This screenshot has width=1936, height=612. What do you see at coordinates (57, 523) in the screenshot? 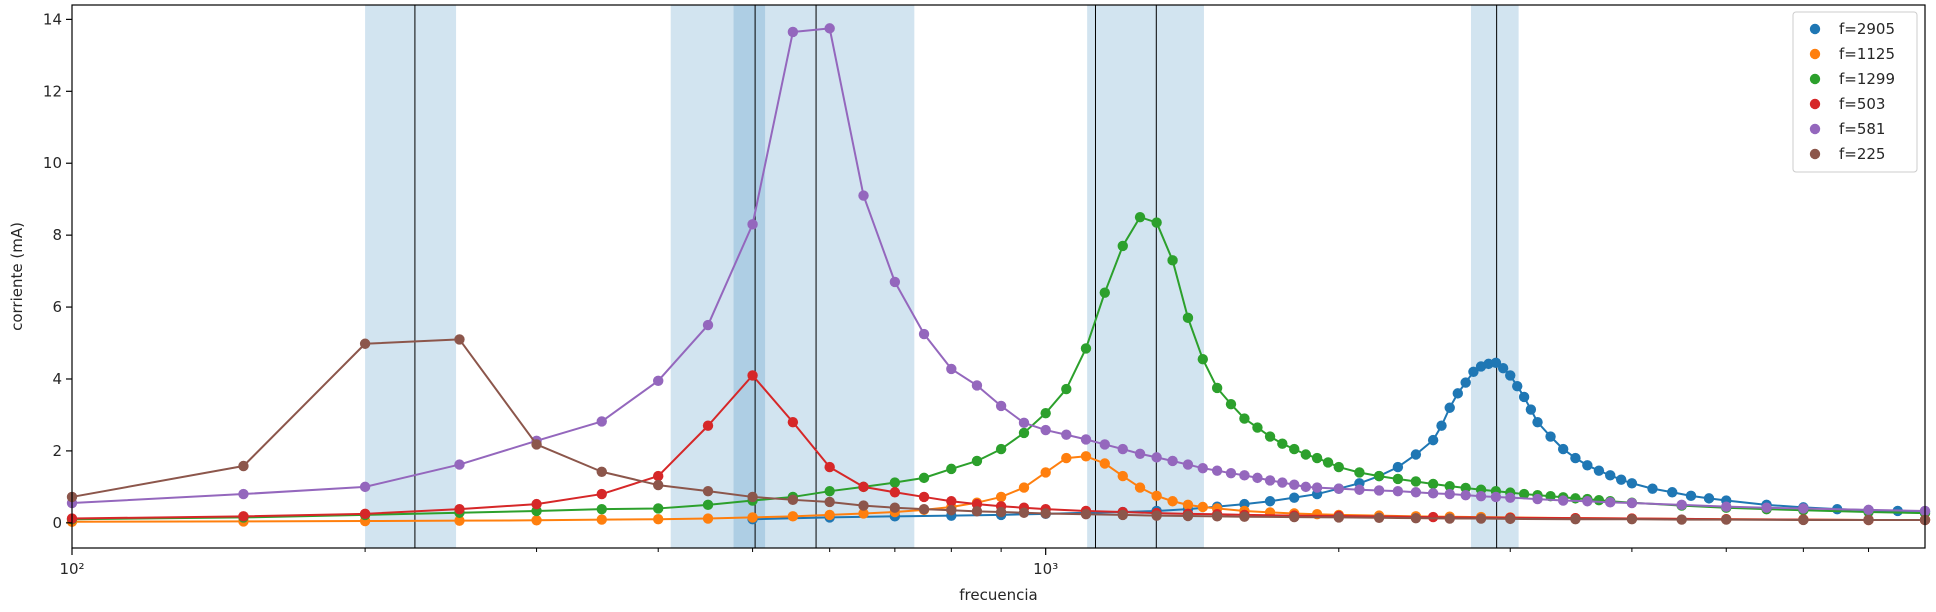
I see `y-tick-label: 0` at bounding box center [57, 523].